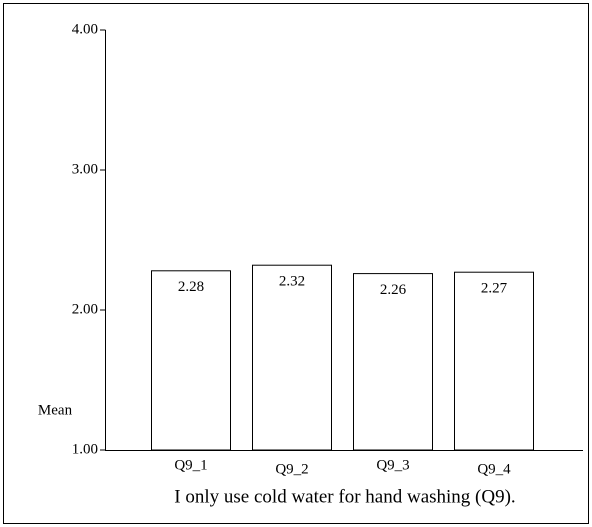  Describe the element at coordinates (191, 287) in the screenshot. I see `data-label: 2.28` at that location.